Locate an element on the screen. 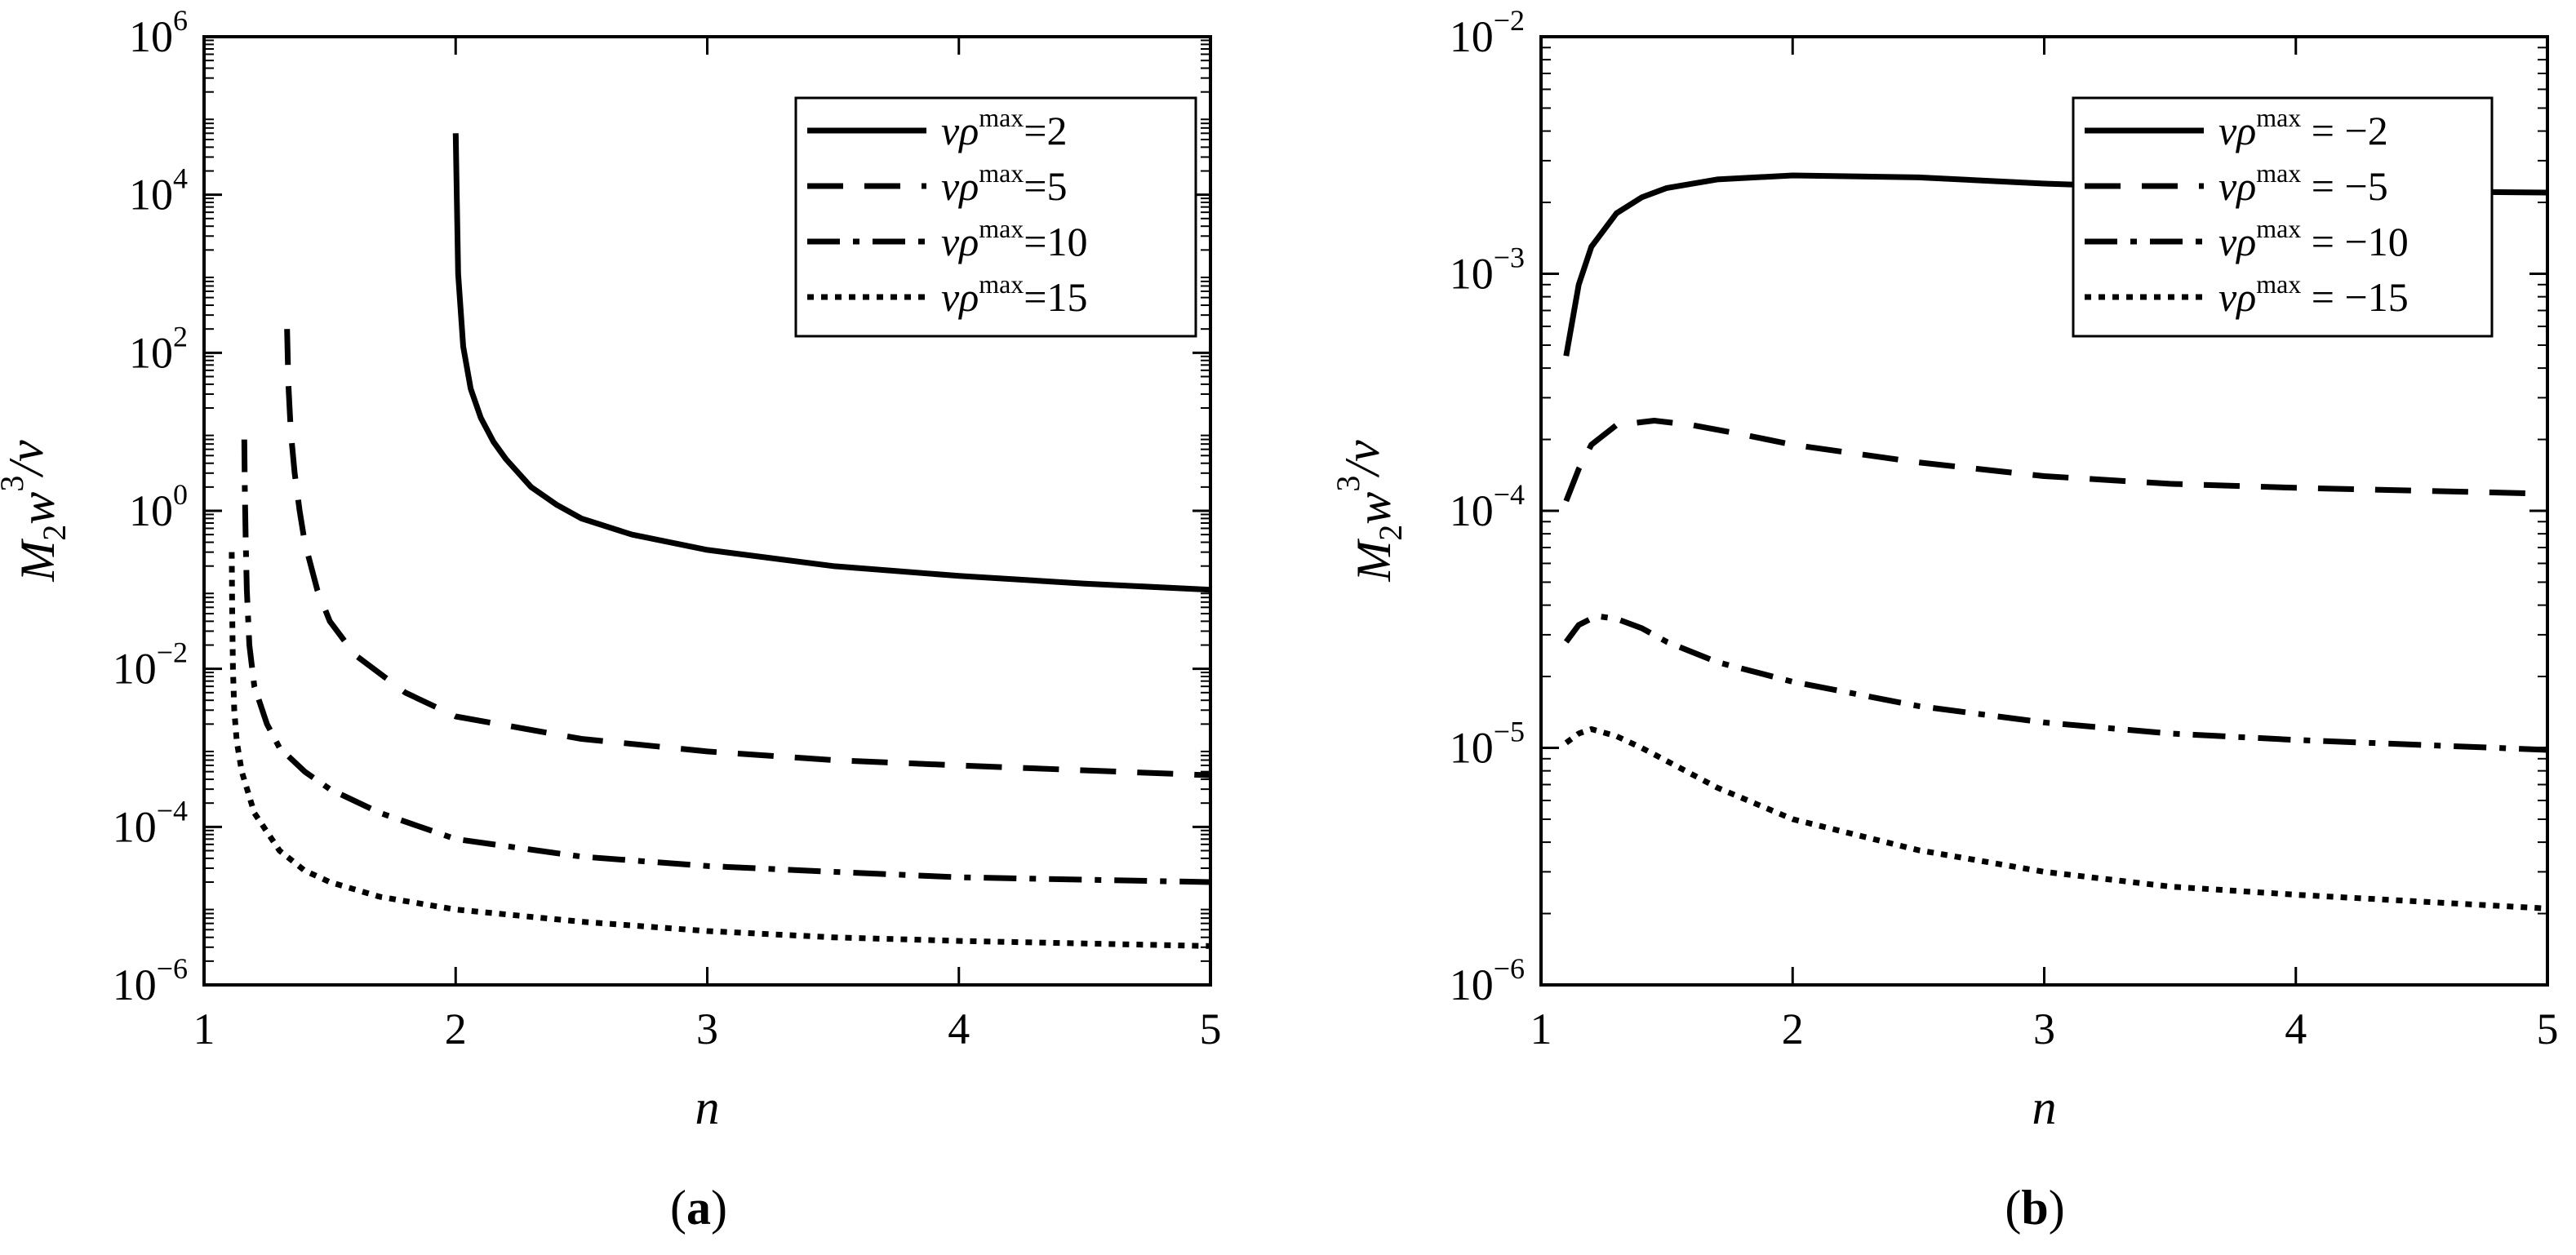 The image size is (2576, 1255). legend-entry-4: vρmax=15 is located at coordinates (1014, 294).